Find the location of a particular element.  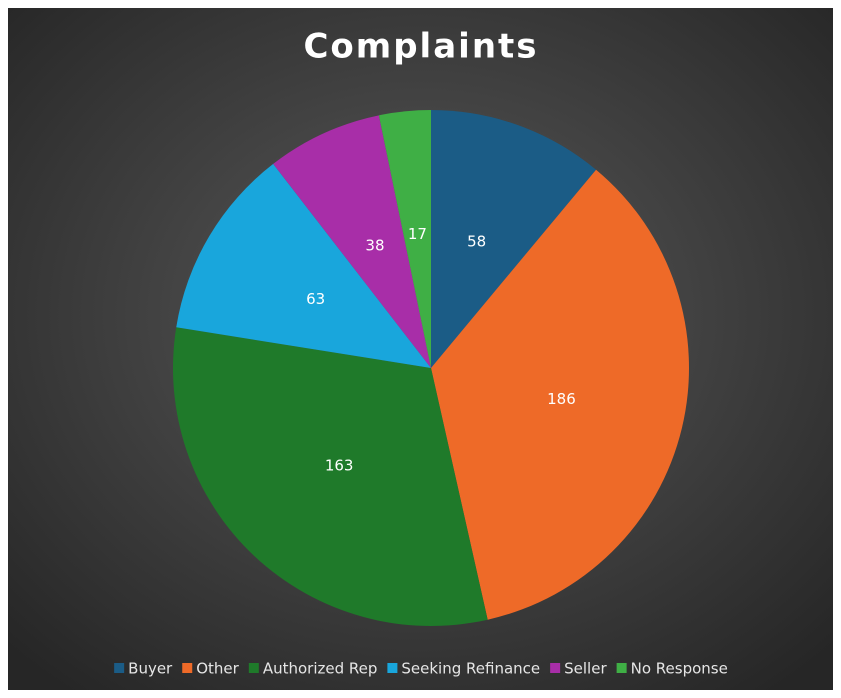

legend-label: No Response is located at coordinates (679, 669).